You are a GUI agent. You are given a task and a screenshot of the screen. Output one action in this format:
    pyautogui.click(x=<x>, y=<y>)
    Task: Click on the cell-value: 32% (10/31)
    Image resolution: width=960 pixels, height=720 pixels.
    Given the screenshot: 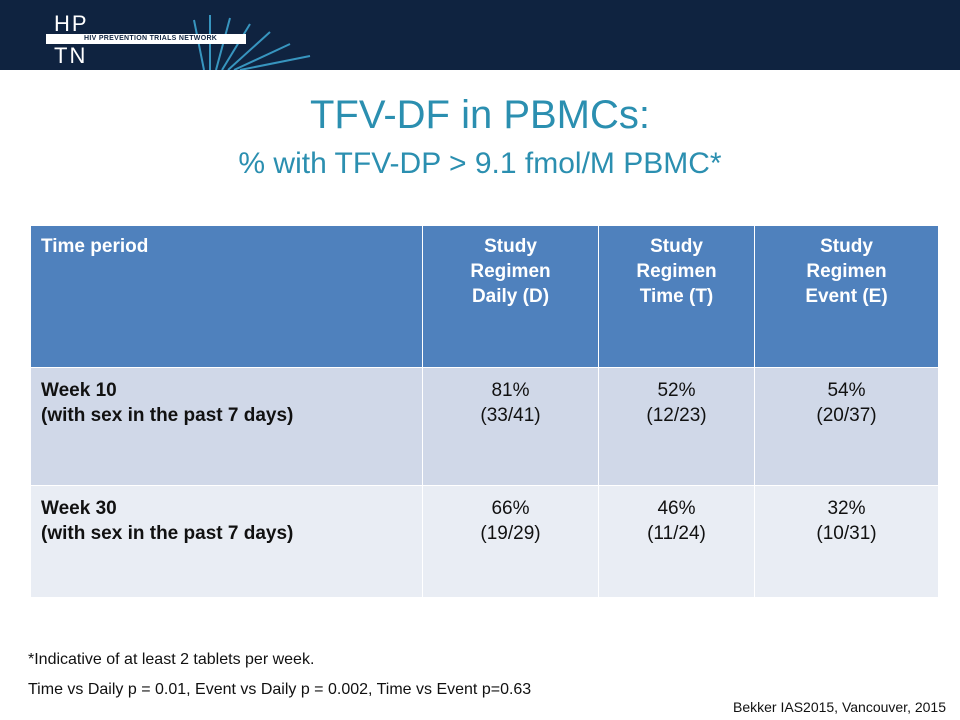 What is the action you would take?
    pyautogui.click(x=846, y=541)
    